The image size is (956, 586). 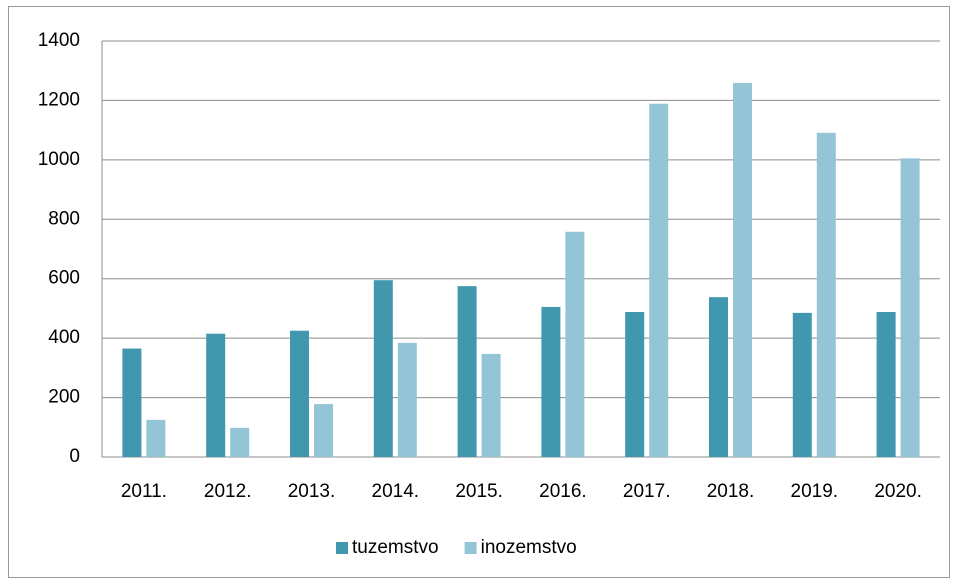 What do you see at coordinates (731, 491) in the screenshot?
I see `x-tick-label: 2018.` at bounding box center [731, 491].